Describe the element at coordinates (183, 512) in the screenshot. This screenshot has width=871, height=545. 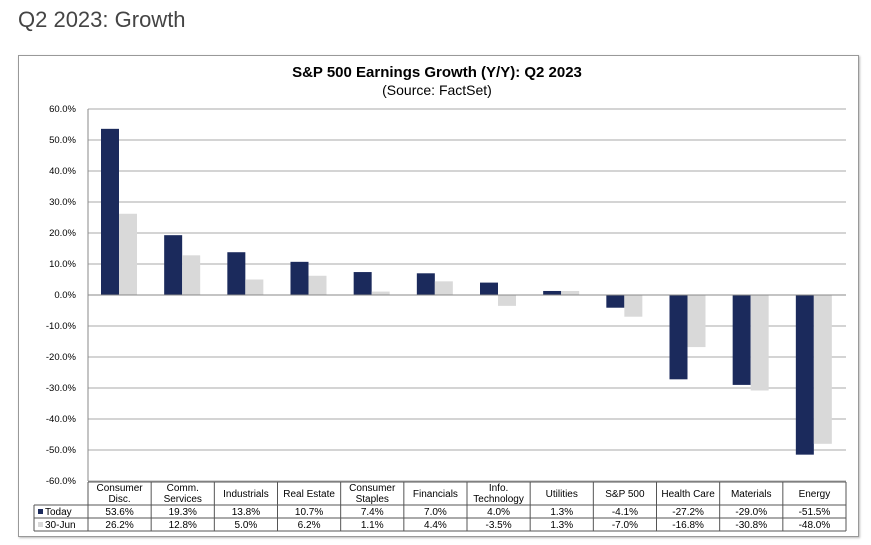
I see `data-label: 19.3%` at that location.